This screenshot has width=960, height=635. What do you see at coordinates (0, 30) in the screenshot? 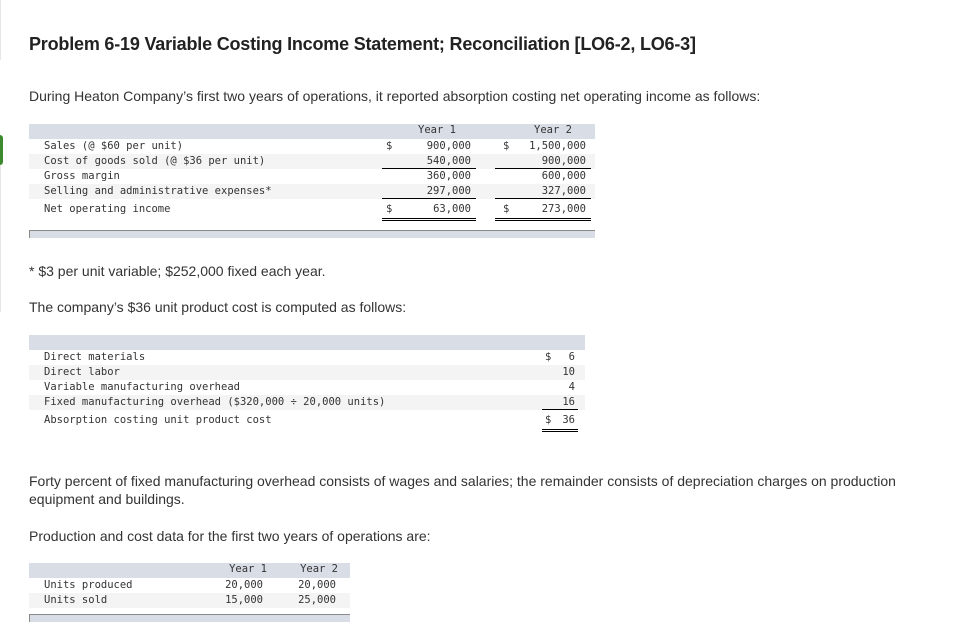
I see `left-edge-divider` at bounding box center [0, 30].